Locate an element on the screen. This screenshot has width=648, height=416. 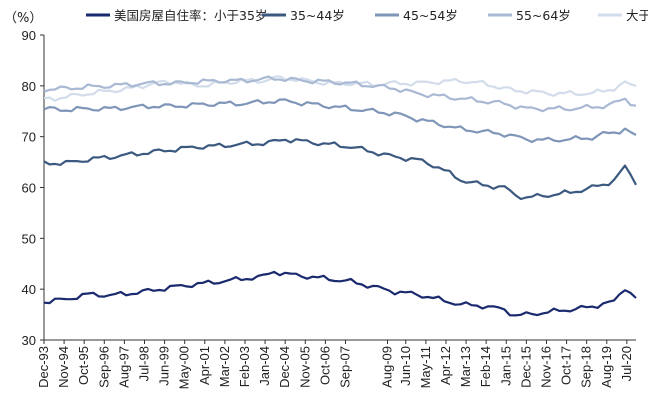
x-tick-label: Mar-02 is located at coordinates (224, 366).